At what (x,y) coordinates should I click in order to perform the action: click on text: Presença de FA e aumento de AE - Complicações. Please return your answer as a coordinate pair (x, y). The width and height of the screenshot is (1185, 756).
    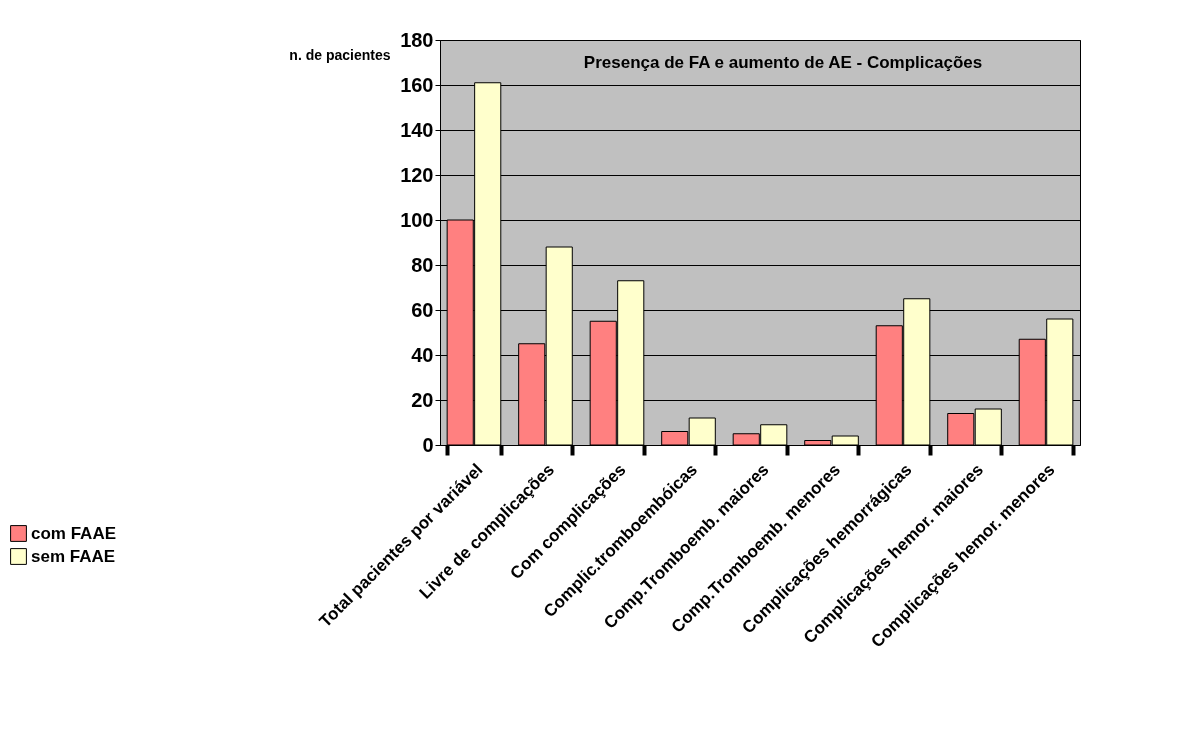
    Looking at the image, I should click on (783, 62).